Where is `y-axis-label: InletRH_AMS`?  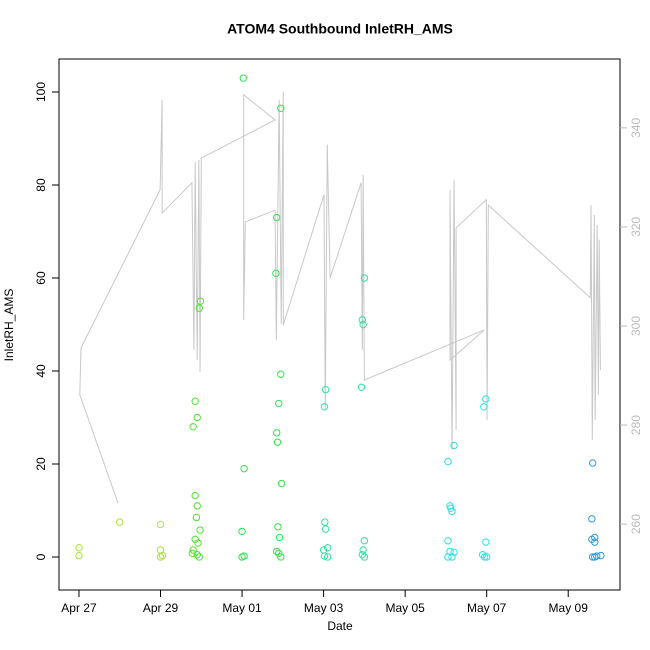
y-axis-label: InletRH_AMS is located at coordinates (9, 325).